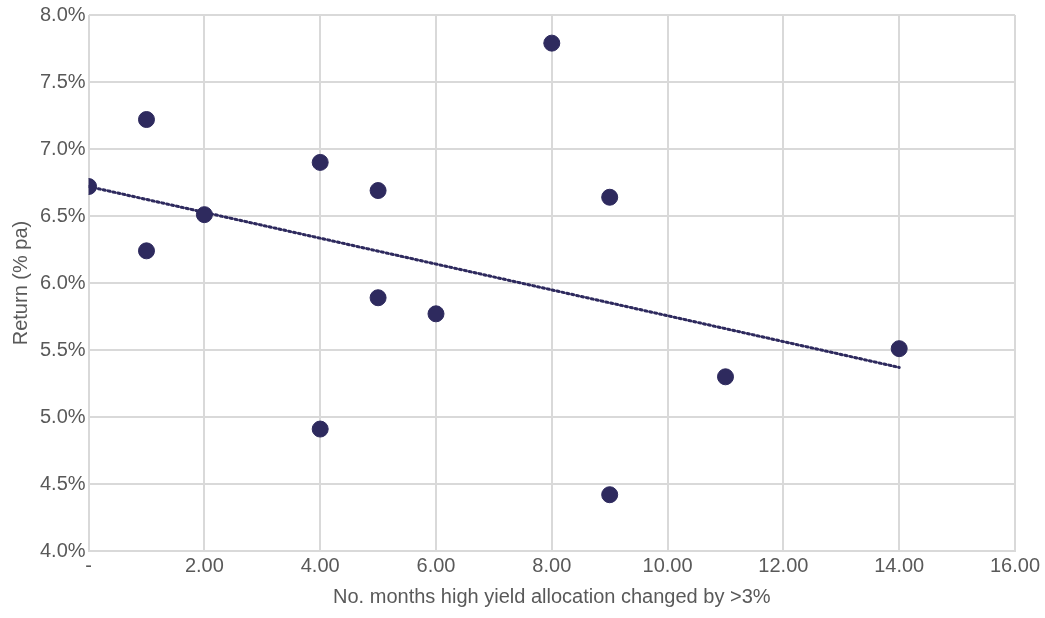 The width and height of the screenshot is (1045, 618). What do you see at coordinates (62, 147) in the screenshot?
I see `y-tick-label: 7.0%` at bounding box center [62, 147].